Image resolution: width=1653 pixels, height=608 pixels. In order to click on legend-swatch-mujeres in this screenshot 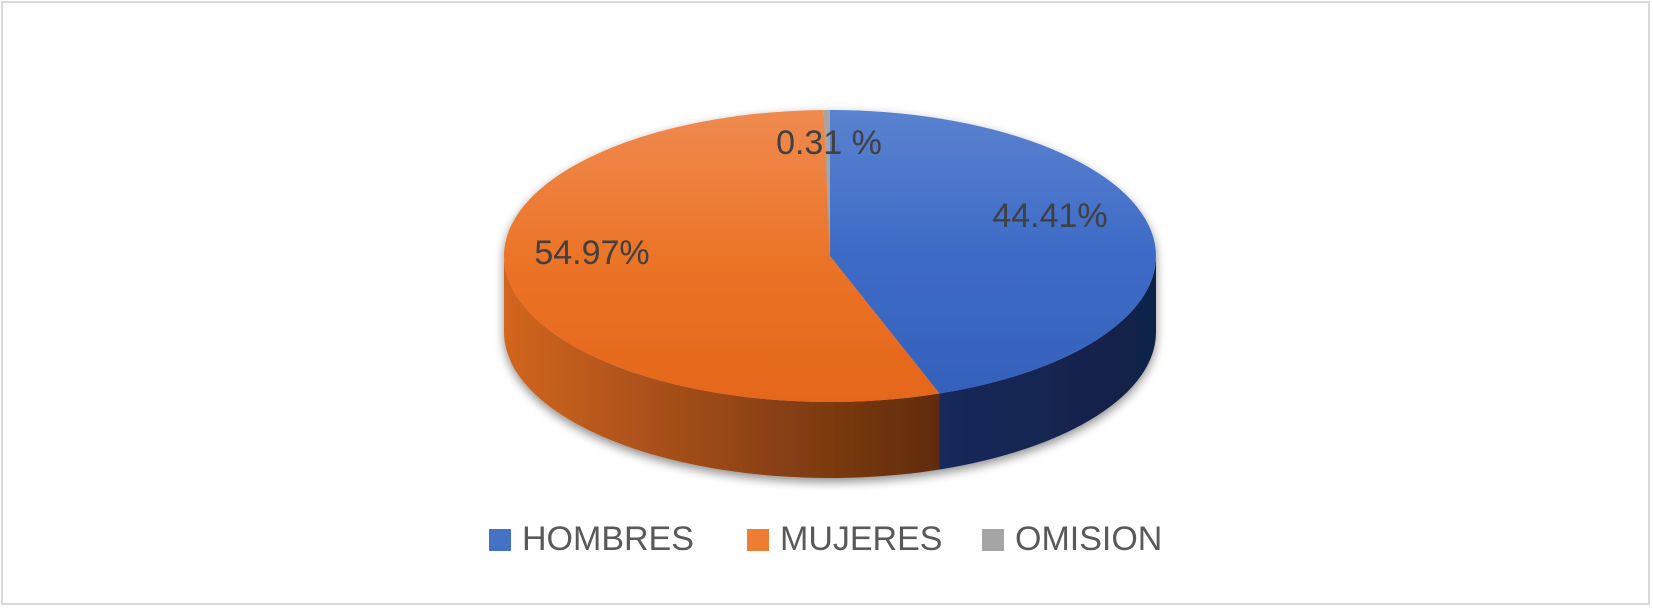, I will do `click(758, 540)`.